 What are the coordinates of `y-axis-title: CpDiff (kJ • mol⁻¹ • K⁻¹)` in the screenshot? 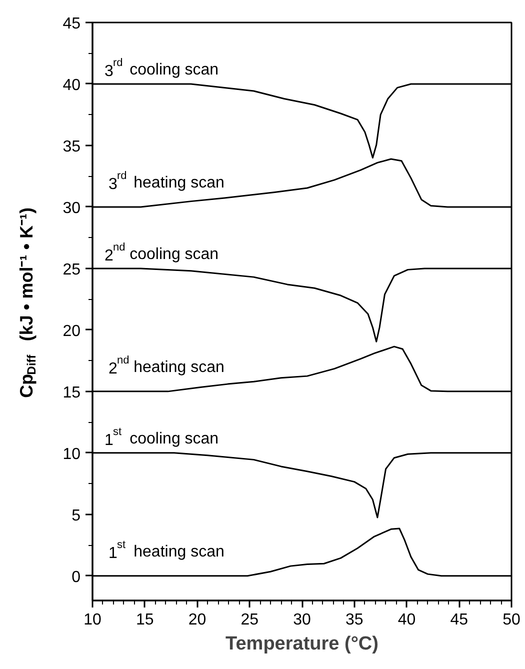 It's located at (27, 303).